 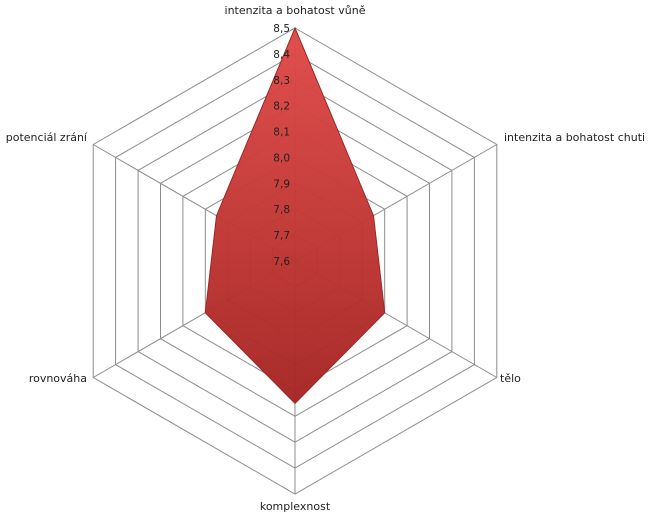 I want to click on tick-label: 8,3, so click(x=281, y=81).